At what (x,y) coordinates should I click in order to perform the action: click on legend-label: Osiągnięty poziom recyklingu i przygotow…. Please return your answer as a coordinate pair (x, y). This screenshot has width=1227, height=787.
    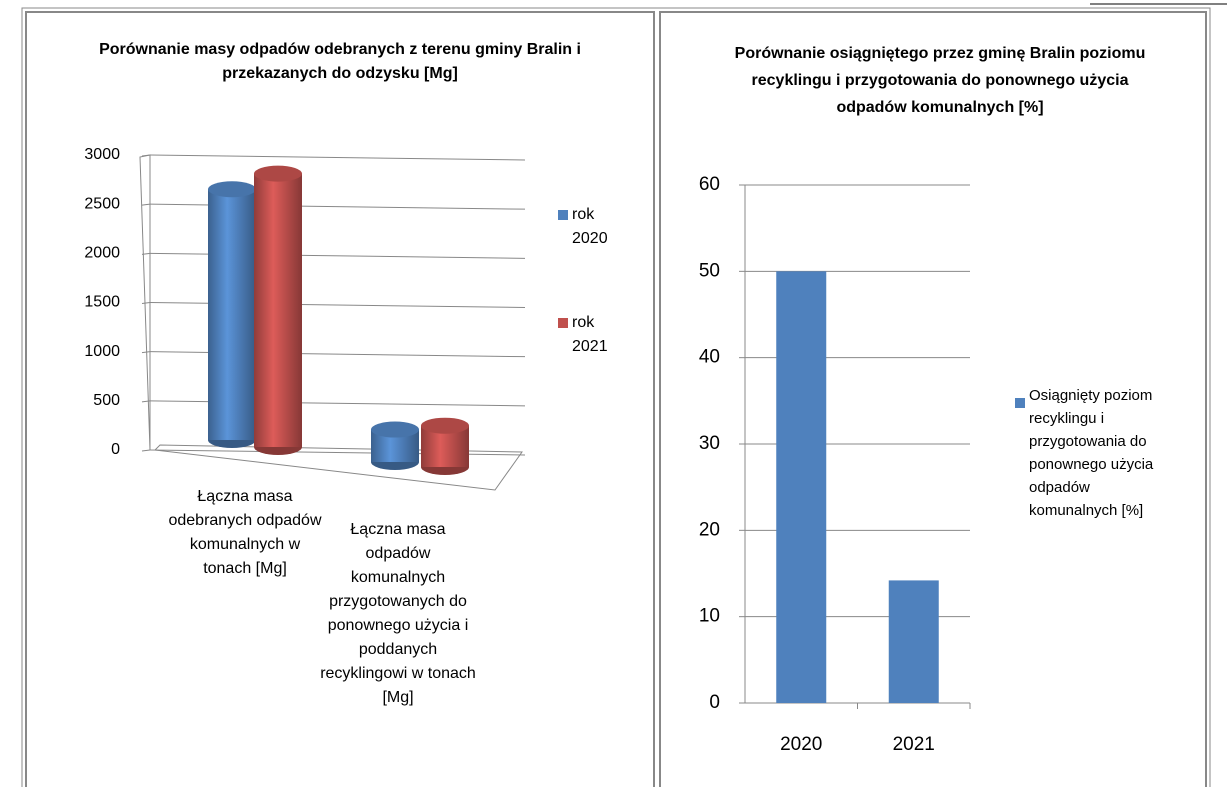
    Looking at the image, I should click on (1091, 453).